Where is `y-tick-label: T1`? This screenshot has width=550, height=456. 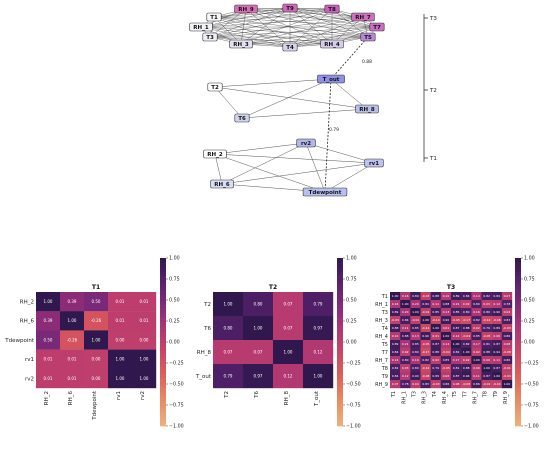 y-tick-label: T1 is located at coordinates (384, 297).